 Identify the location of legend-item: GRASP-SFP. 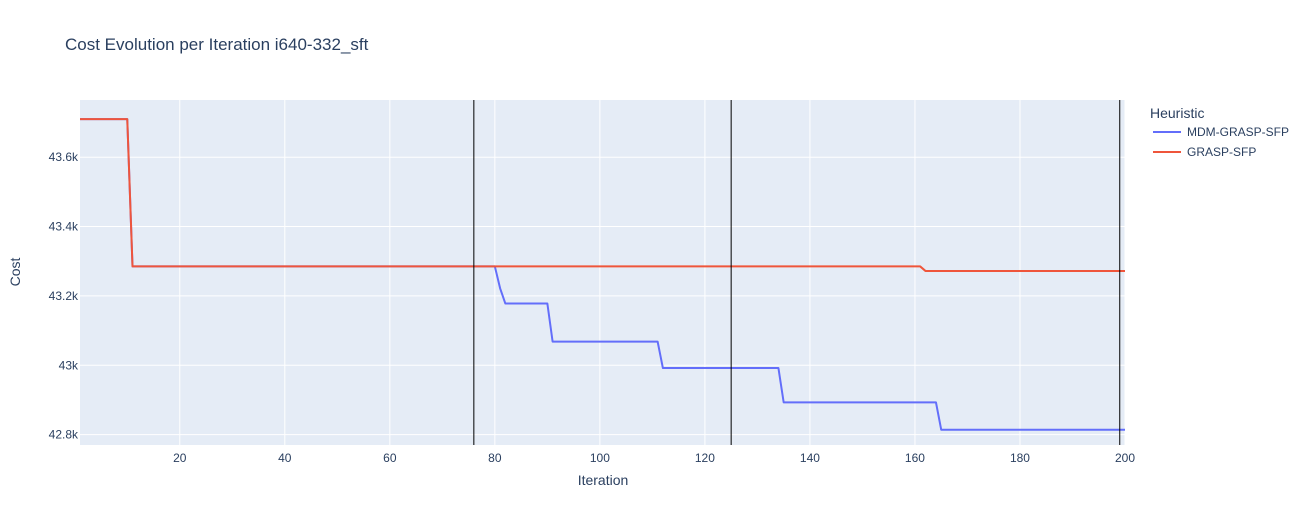
(1204, 152).